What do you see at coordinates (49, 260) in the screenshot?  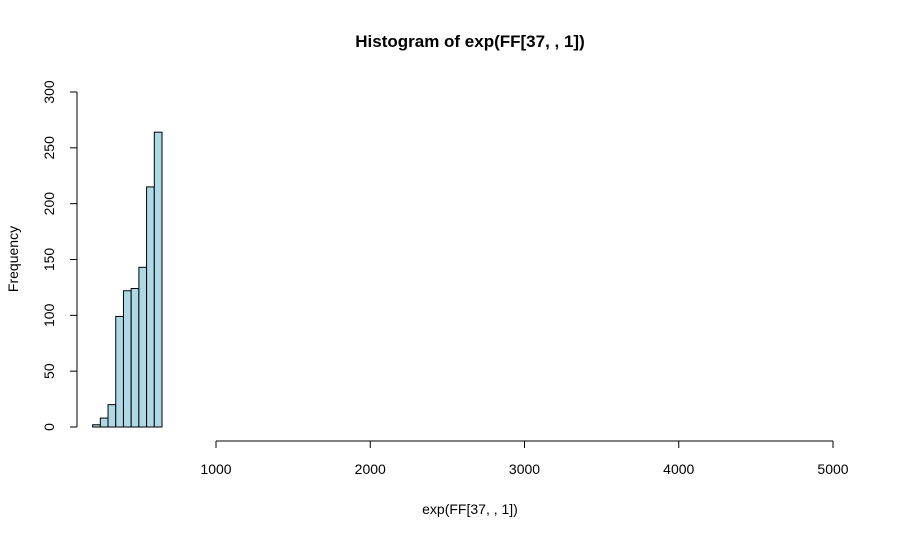 I see `y-tick-label: 150` at bounding box center [49, 260].